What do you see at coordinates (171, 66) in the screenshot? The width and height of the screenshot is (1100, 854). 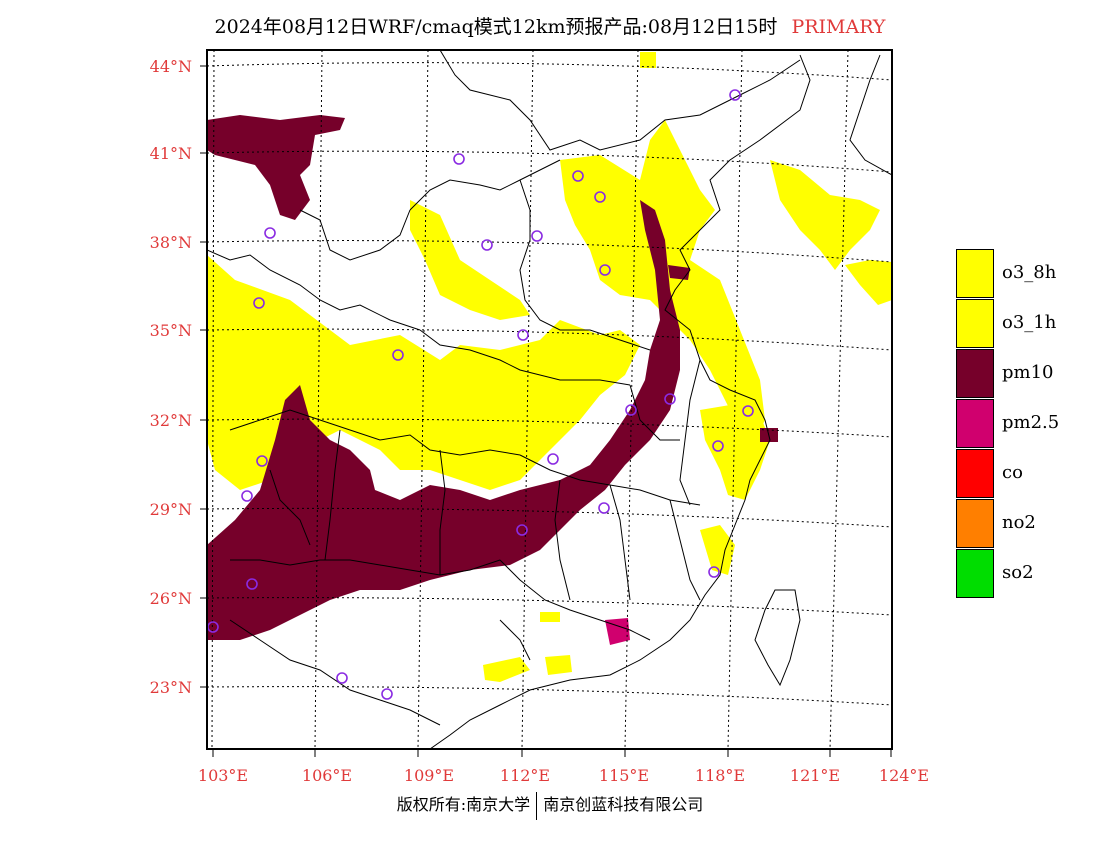 I see `lat-label-44: 44°N` at bounding box center [171, 66].